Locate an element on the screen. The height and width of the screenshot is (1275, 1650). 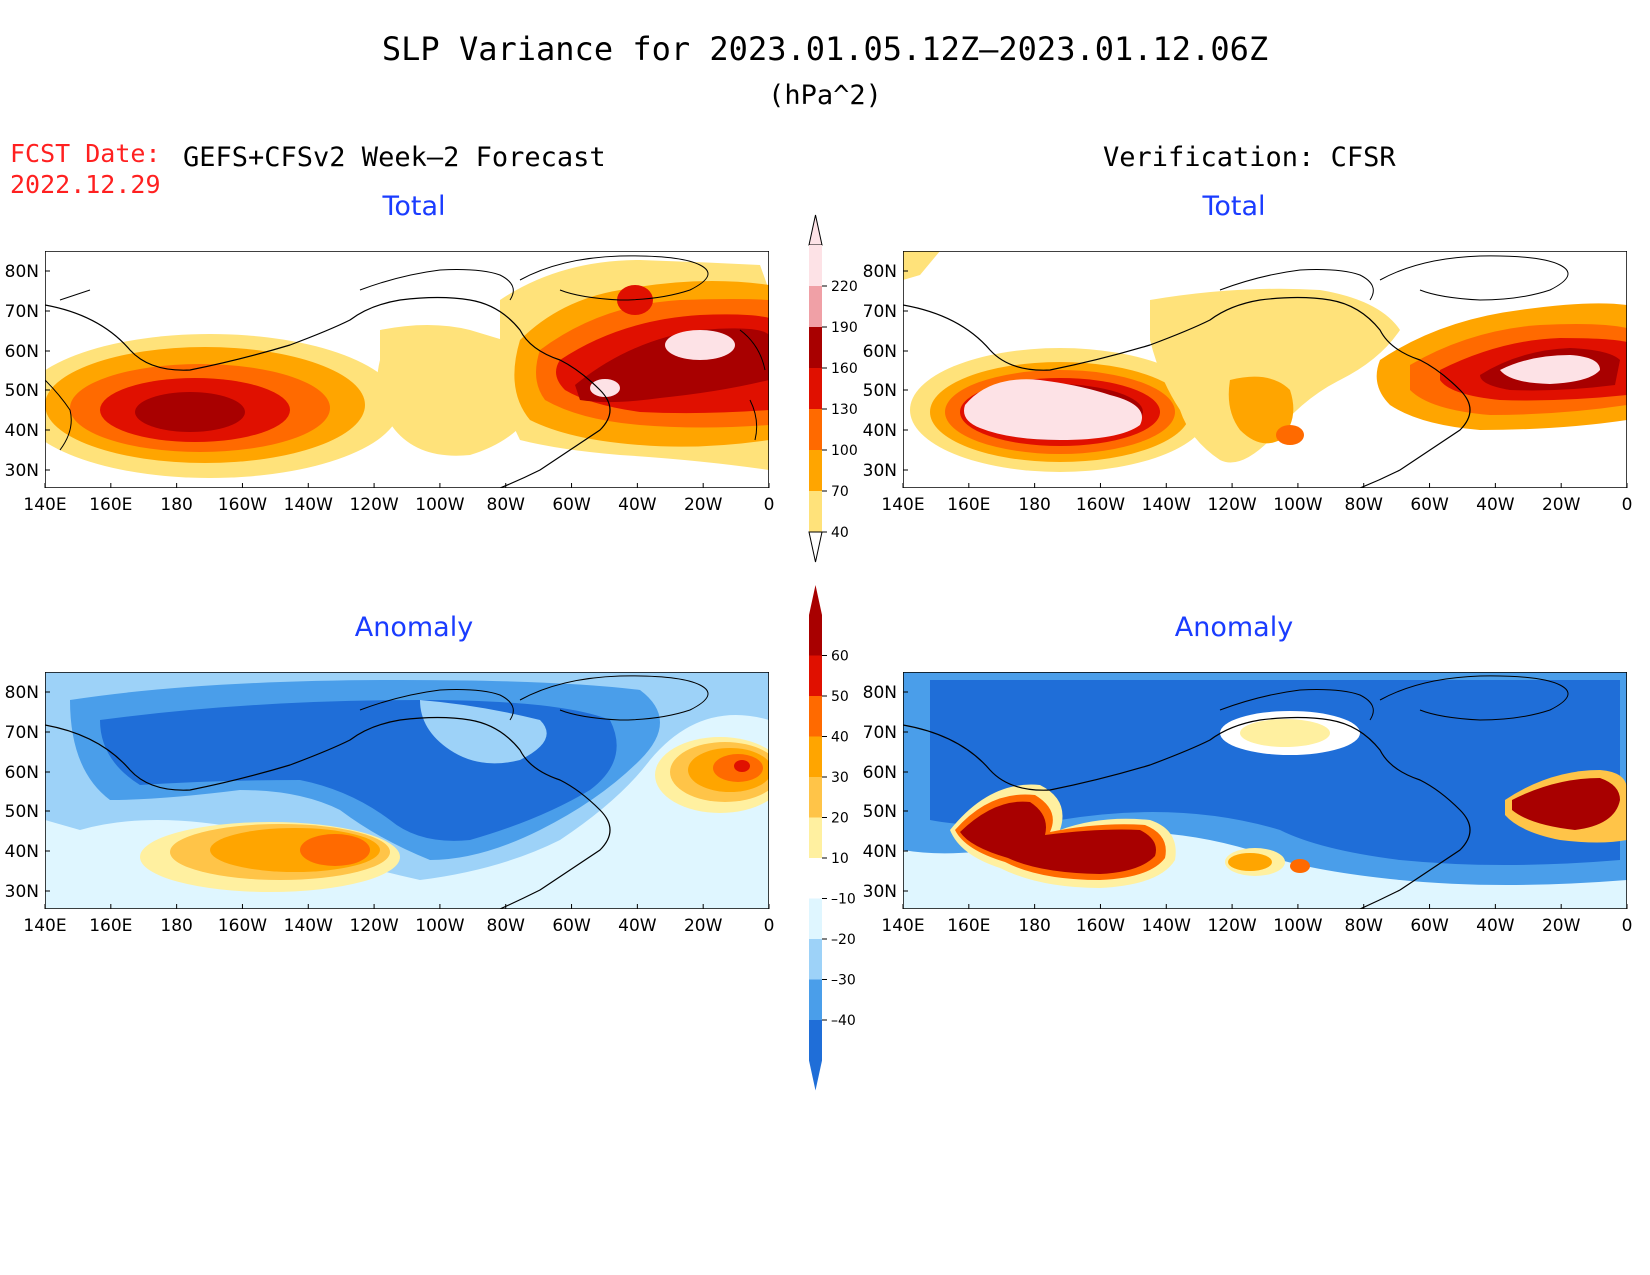
verification-heading: Verification: CFSR is located at coordinates (1249, 157).